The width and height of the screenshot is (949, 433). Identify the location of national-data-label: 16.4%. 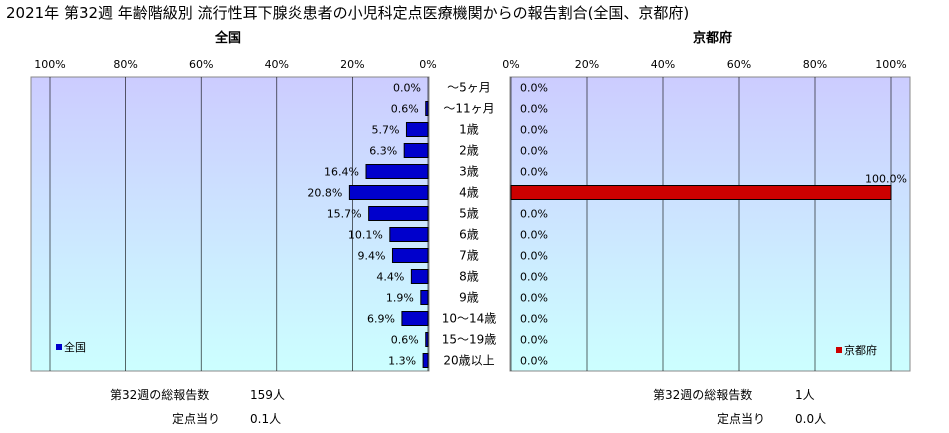
(341, 172).